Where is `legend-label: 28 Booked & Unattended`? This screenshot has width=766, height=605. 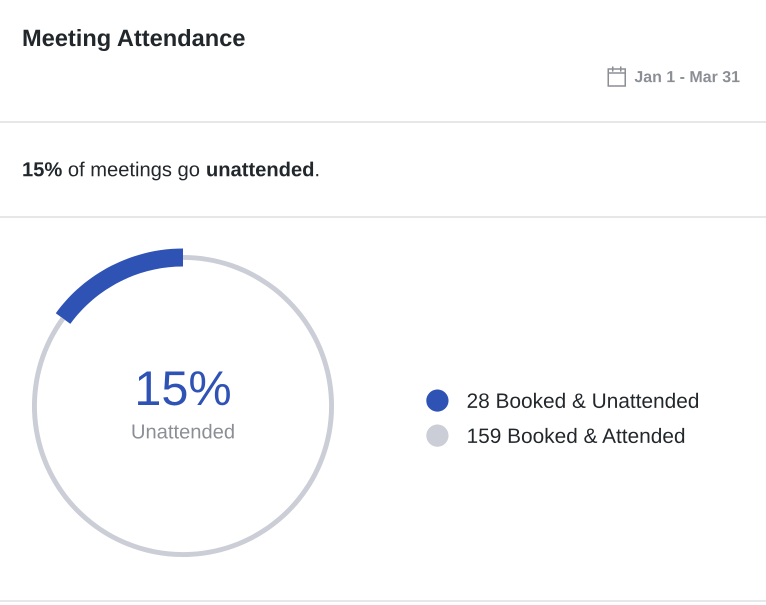
legend-label: 28 Booked & Unattended is located at coordinates (583, 400).